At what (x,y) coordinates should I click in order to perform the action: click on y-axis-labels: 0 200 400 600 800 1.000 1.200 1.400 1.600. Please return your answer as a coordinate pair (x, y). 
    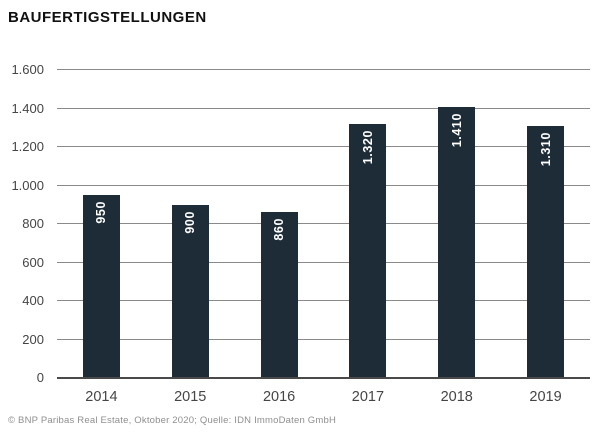
    Looking at the image, I should click on (22, 223).